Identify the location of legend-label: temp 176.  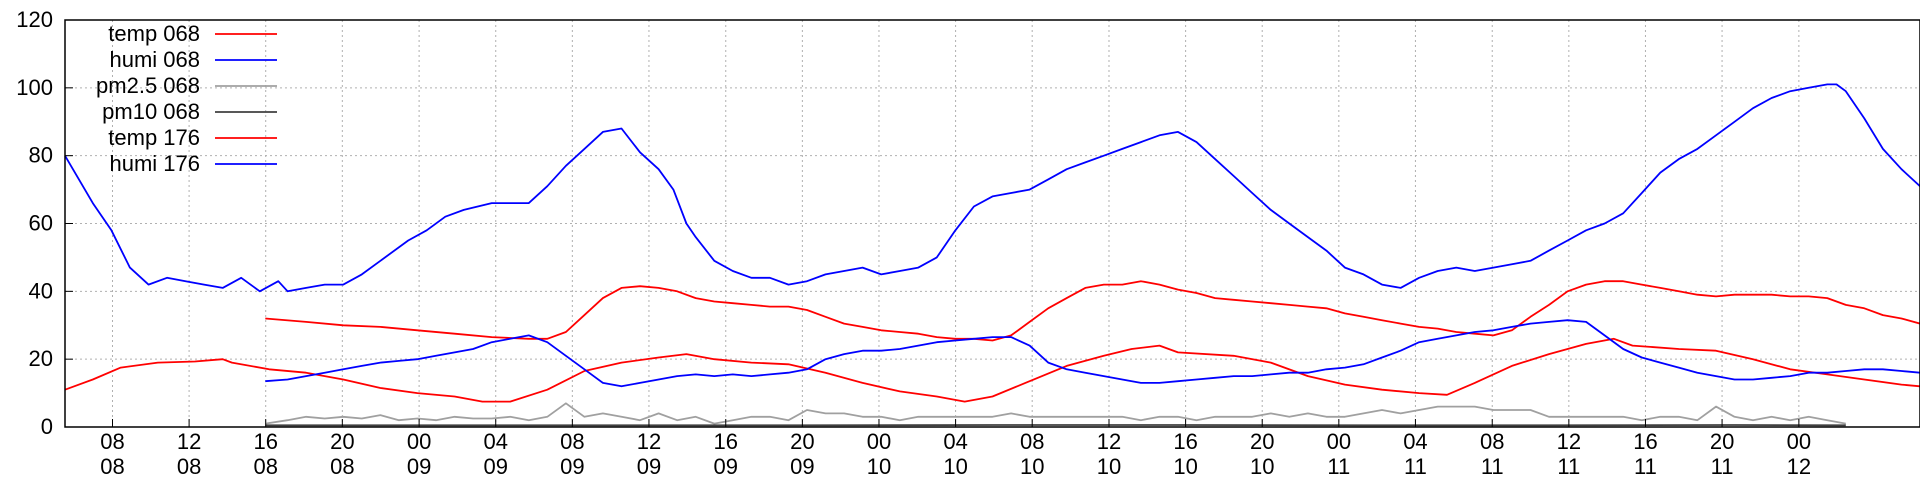
(154, 137).